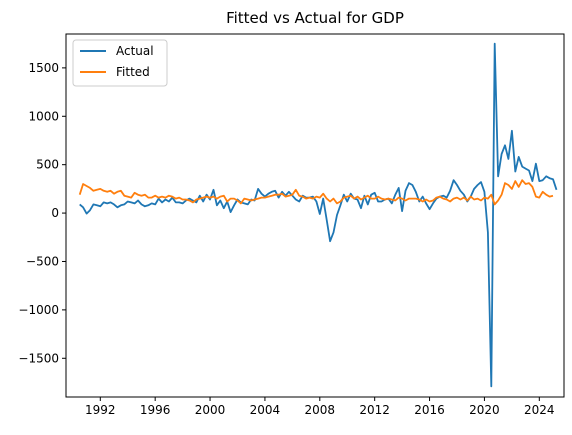 The height and width of the screenshot is (435, 572). Describe the element at coordinates (265, 410) in the screenshot. I see `x-tick-label: 2004` at that location.